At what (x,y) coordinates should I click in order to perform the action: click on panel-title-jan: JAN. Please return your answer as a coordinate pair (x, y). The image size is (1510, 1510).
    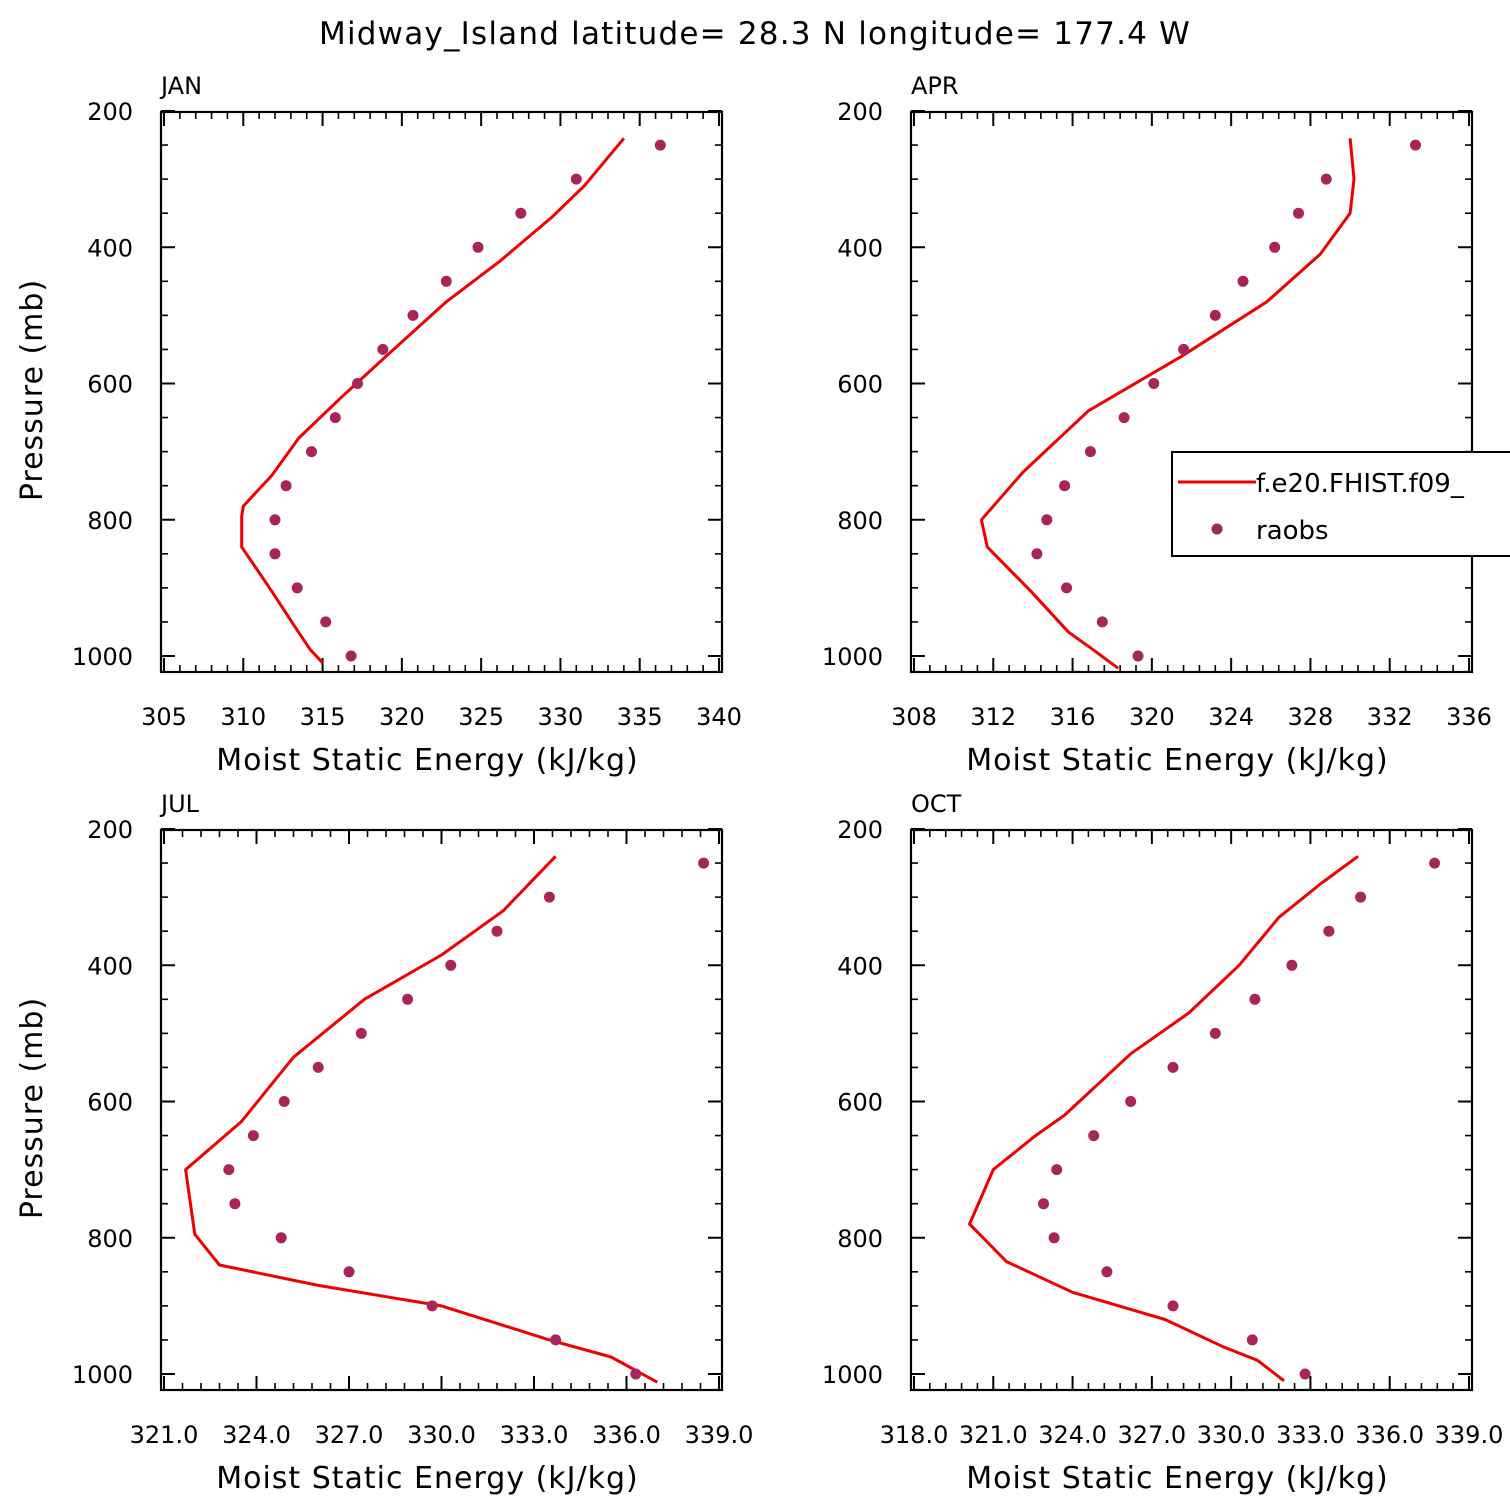
    Looking at the image, I should click on (180, 86).